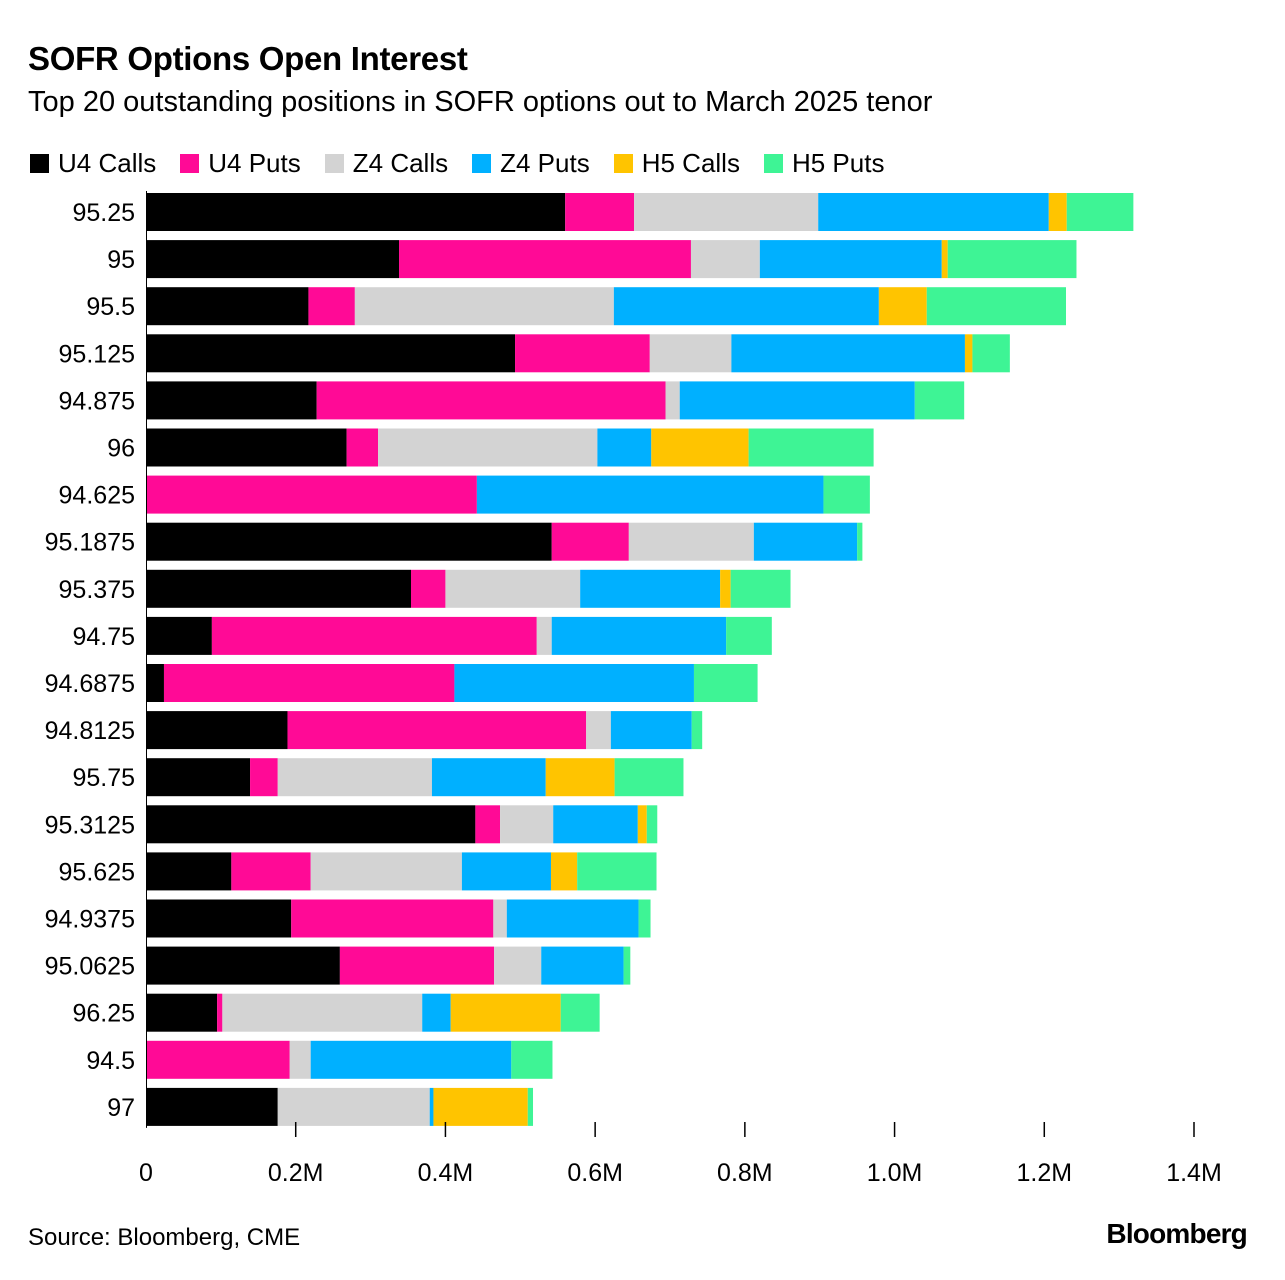 Image resolution: width=1285 pixels, height=1280 pixels. Describe the element at coordinates (90, 731) in the screenshot. I see `category-label: 94.8125` at that location.